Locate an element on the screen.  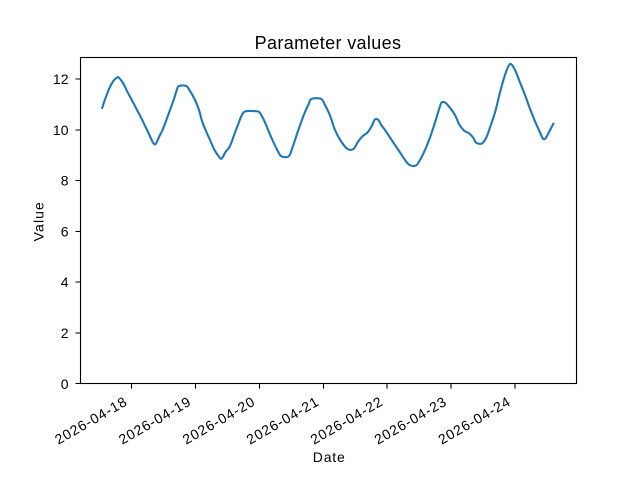
svg-text: 10 is located at coordinates (61, 130).